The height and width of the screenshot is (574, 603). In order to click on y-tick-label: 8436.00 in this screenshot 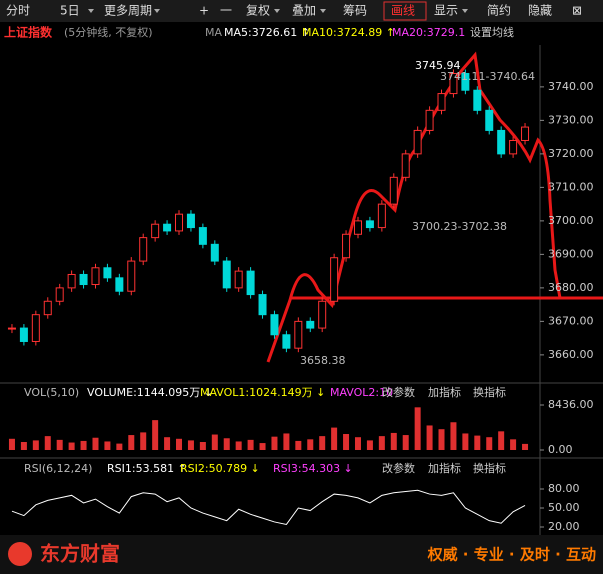, I will do `click(571, 404)`.